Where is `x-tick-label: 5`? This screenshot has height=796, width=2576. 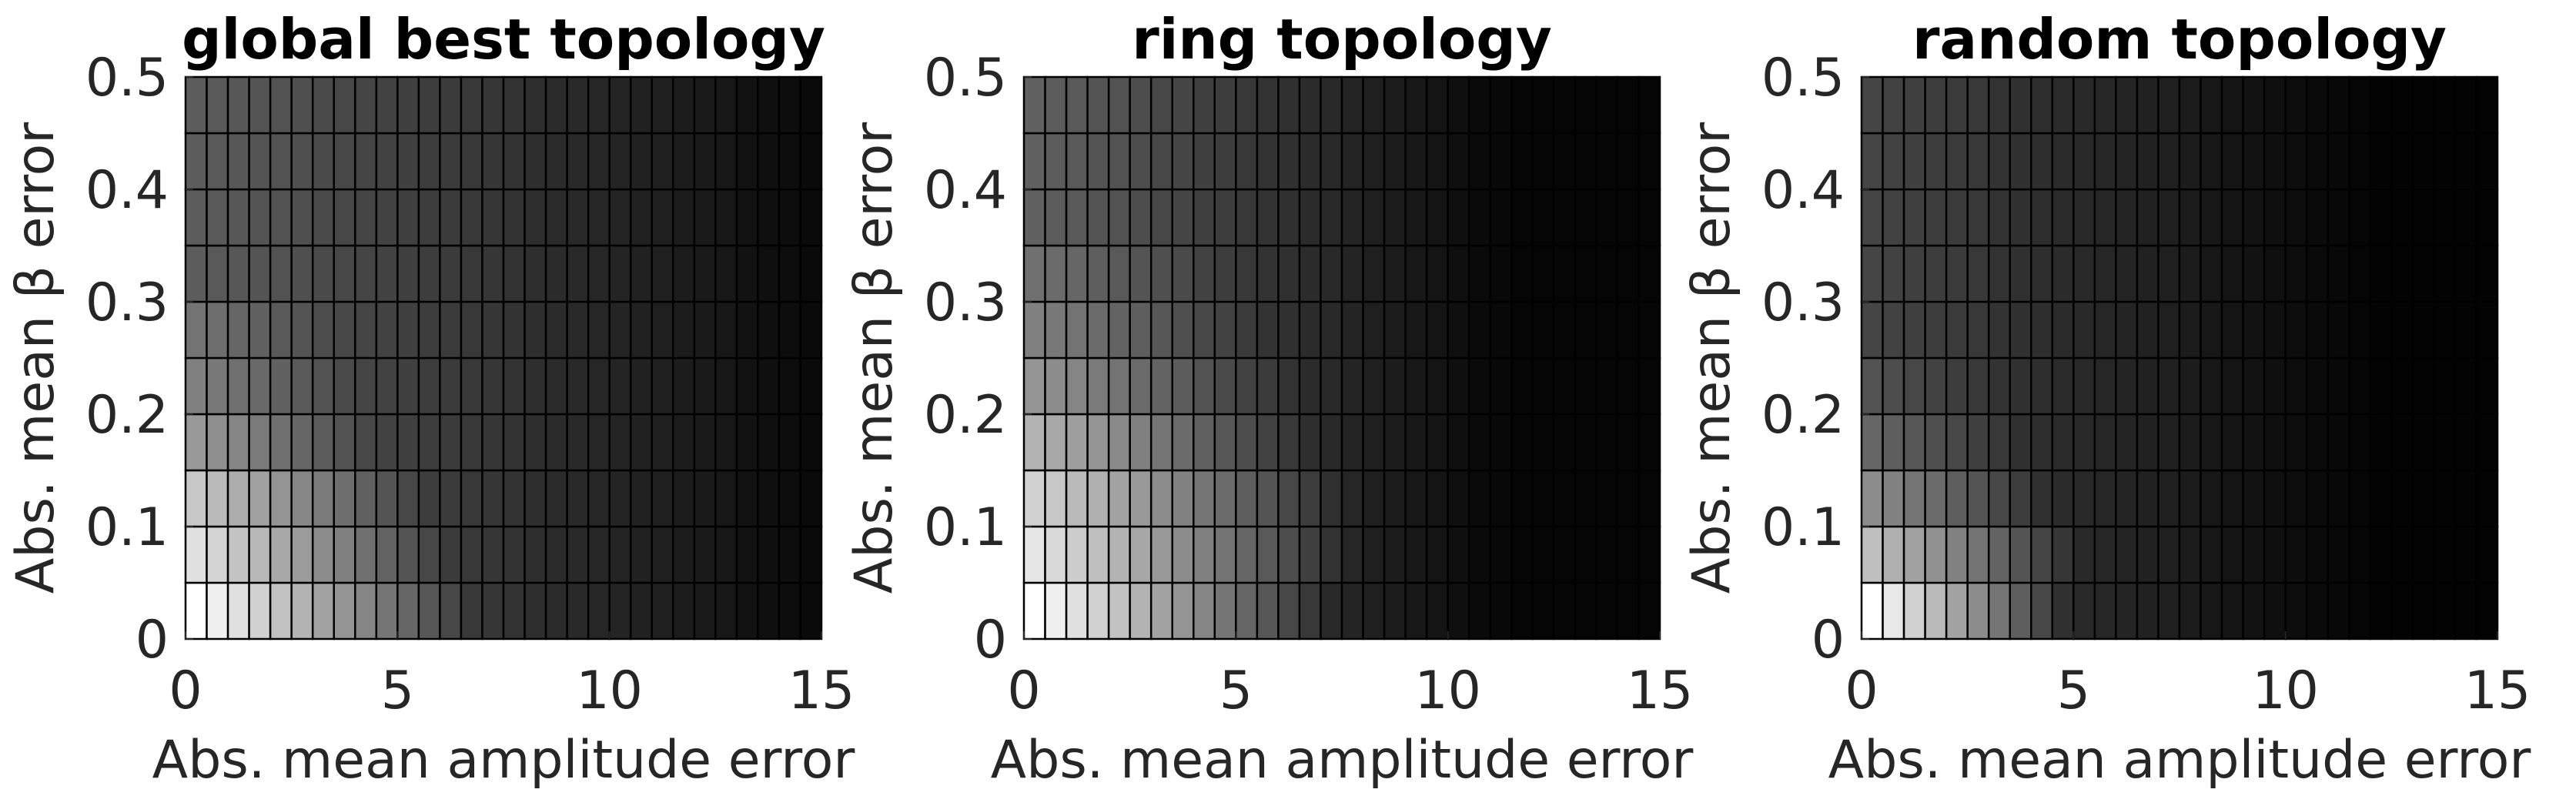 x-tick-label: 5 is located at coordinates (398, 691).